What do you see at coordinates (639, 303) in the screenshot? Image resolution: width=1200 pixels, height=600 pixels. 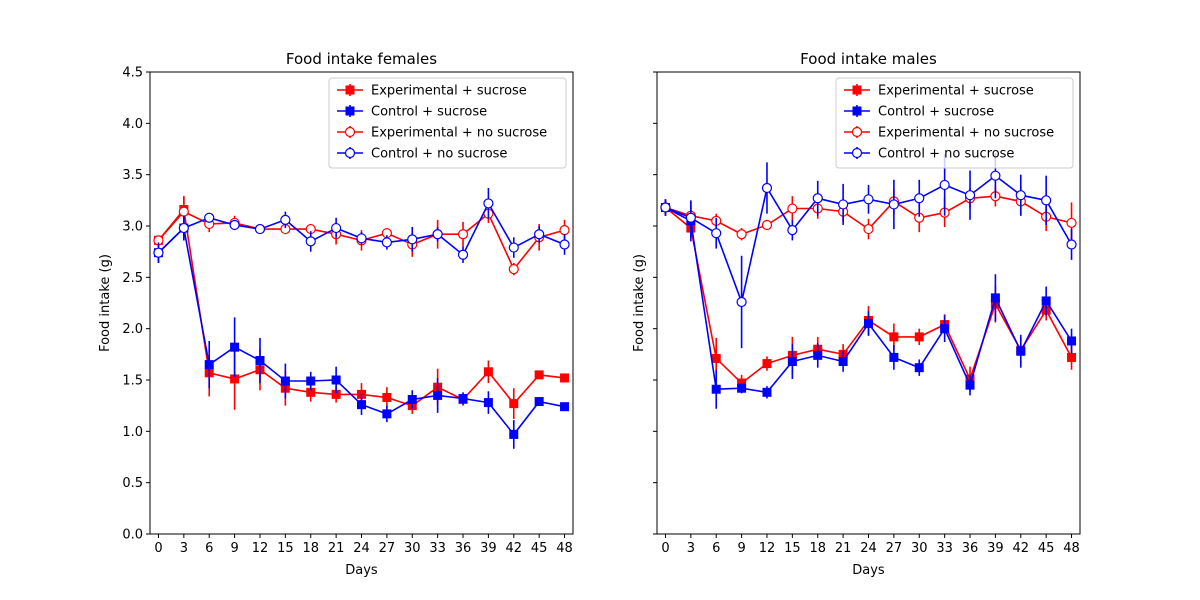 I see `y-axis-label: Food intake (g)` at bounding box center [639, 303].